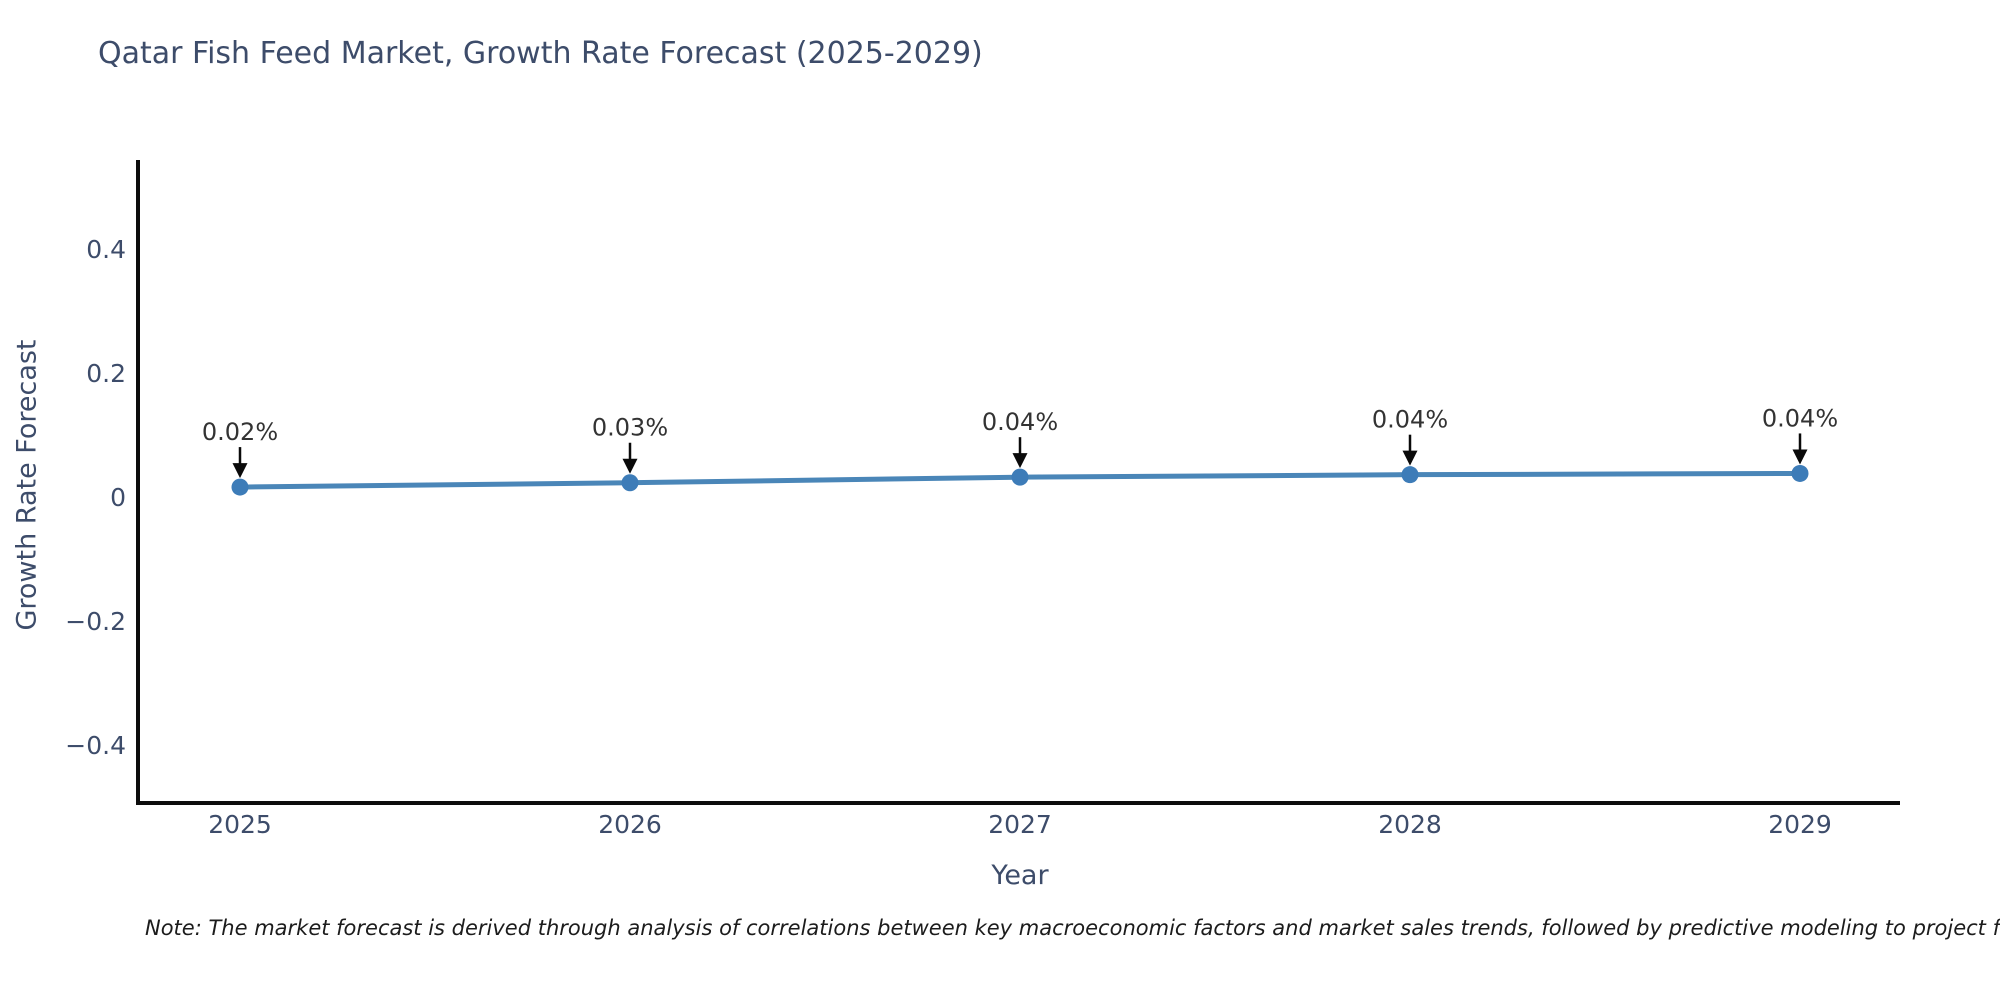 The height and width of the screenshot is (1000, 2000). Describe the element at coordinates (240, 432) in the screenshot. I see `annotation-label: 0.02%` at that location.